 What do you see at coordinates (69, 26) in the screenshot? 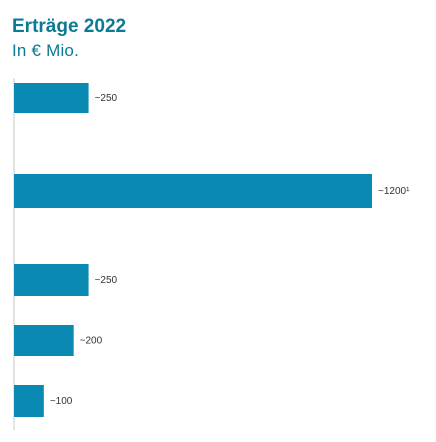
I see `chart-title: Erträge 2022` at bounding box center [69, 26].